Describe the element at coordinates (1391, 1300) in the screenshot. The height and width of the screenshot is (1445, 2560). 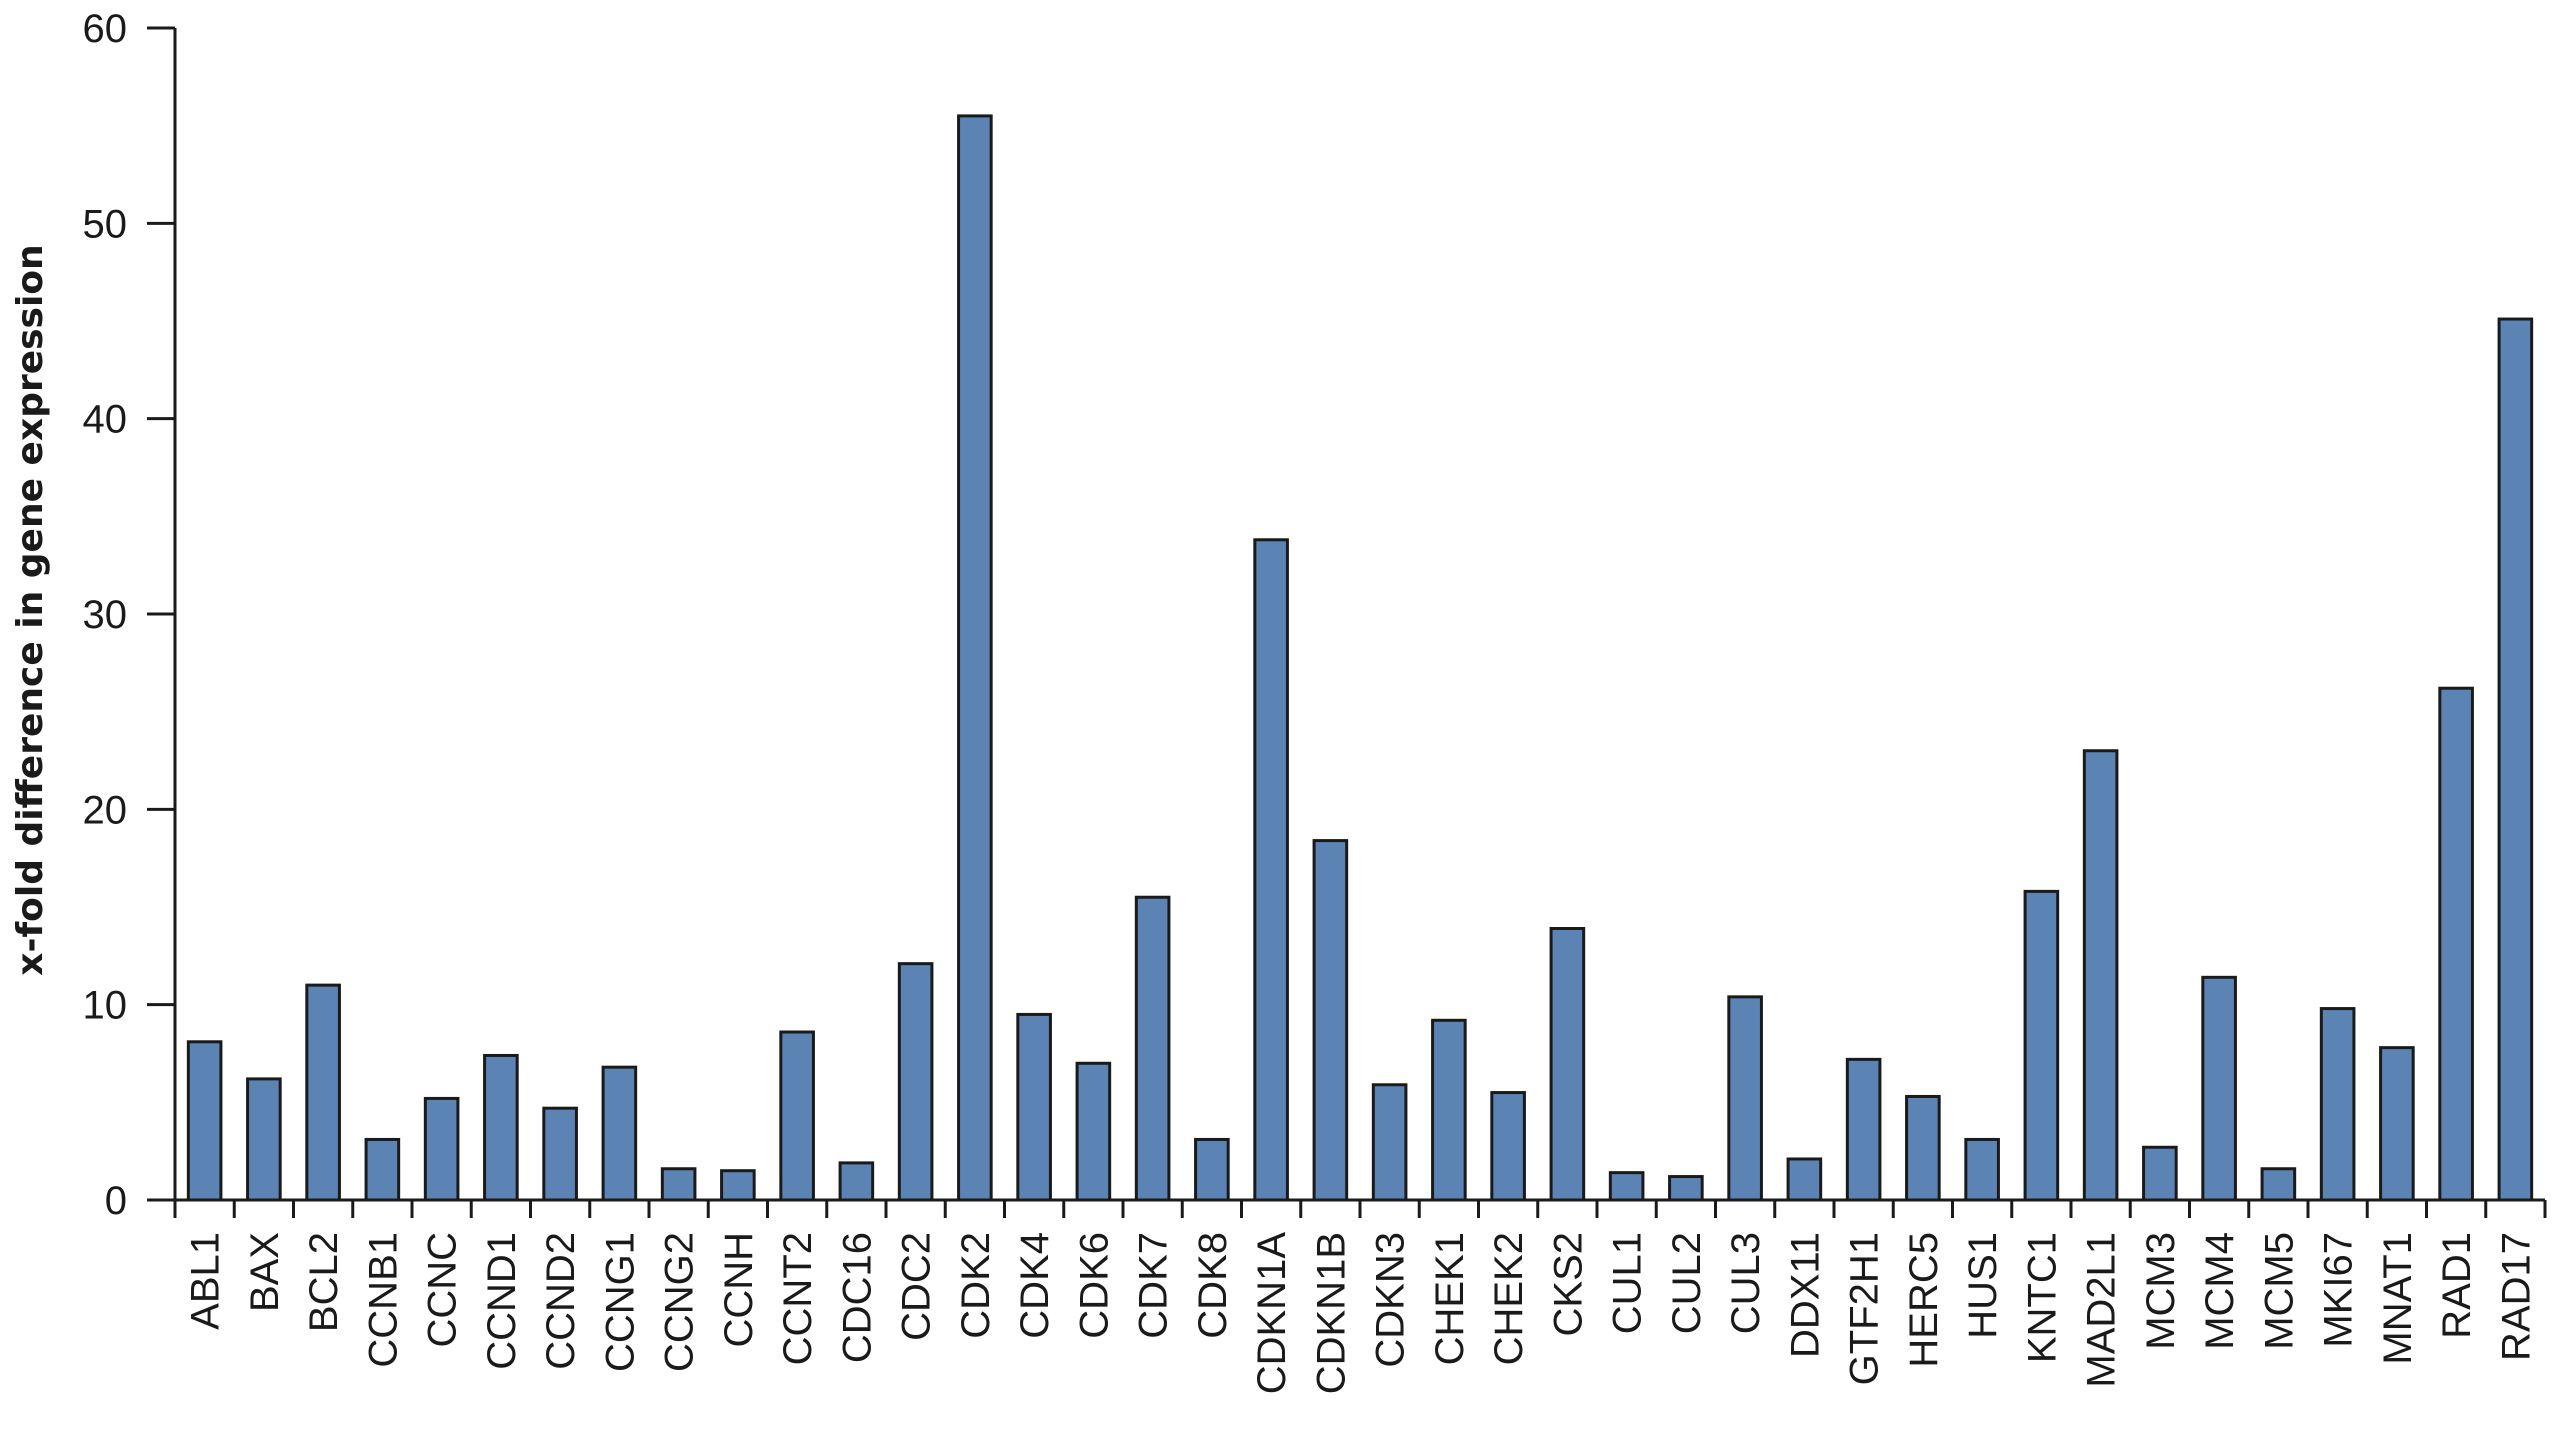
I see `category-label: CDKN3` at that location.